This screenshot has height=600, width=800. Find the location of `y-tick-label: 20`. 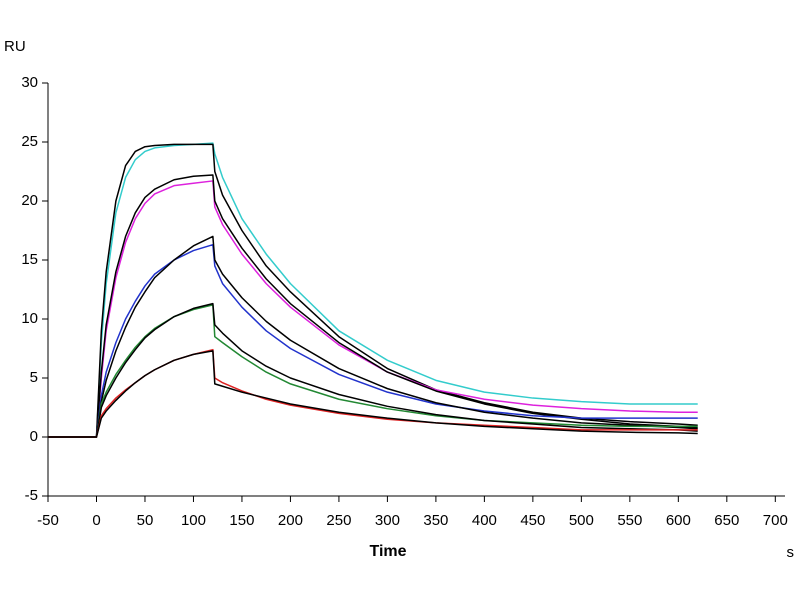

y-tick-label: 20 is located at coordinates (29, 200).